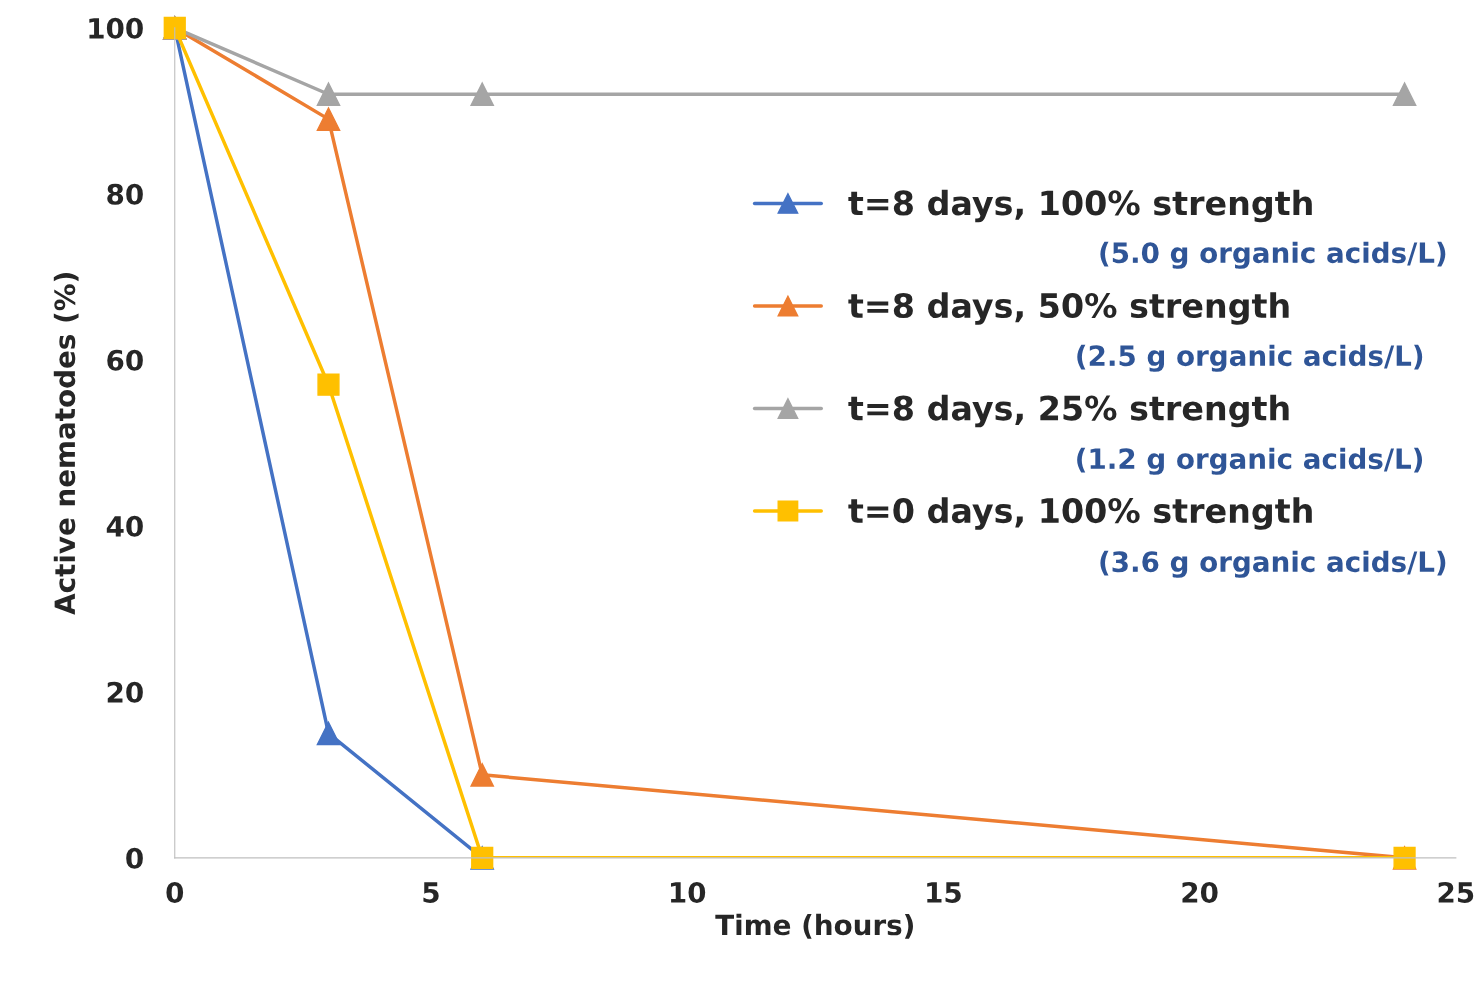 The image size is (1481, 994). Describe the element at coordinates (124, 526) in the screenshot. I see `y-tick-label: 40` at that location.